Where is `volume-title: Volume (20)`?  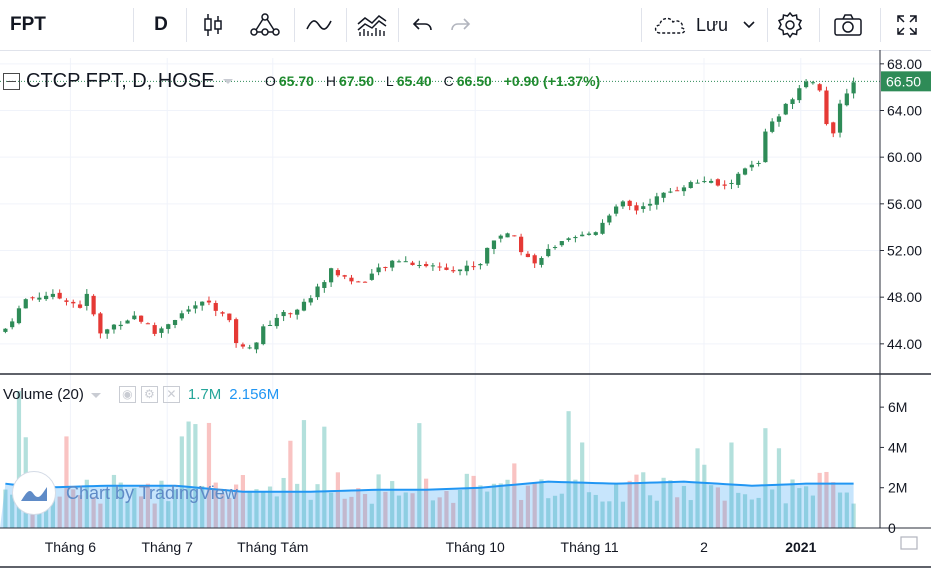 volume-title: Volume (20) is located at coordinates (43, 394).